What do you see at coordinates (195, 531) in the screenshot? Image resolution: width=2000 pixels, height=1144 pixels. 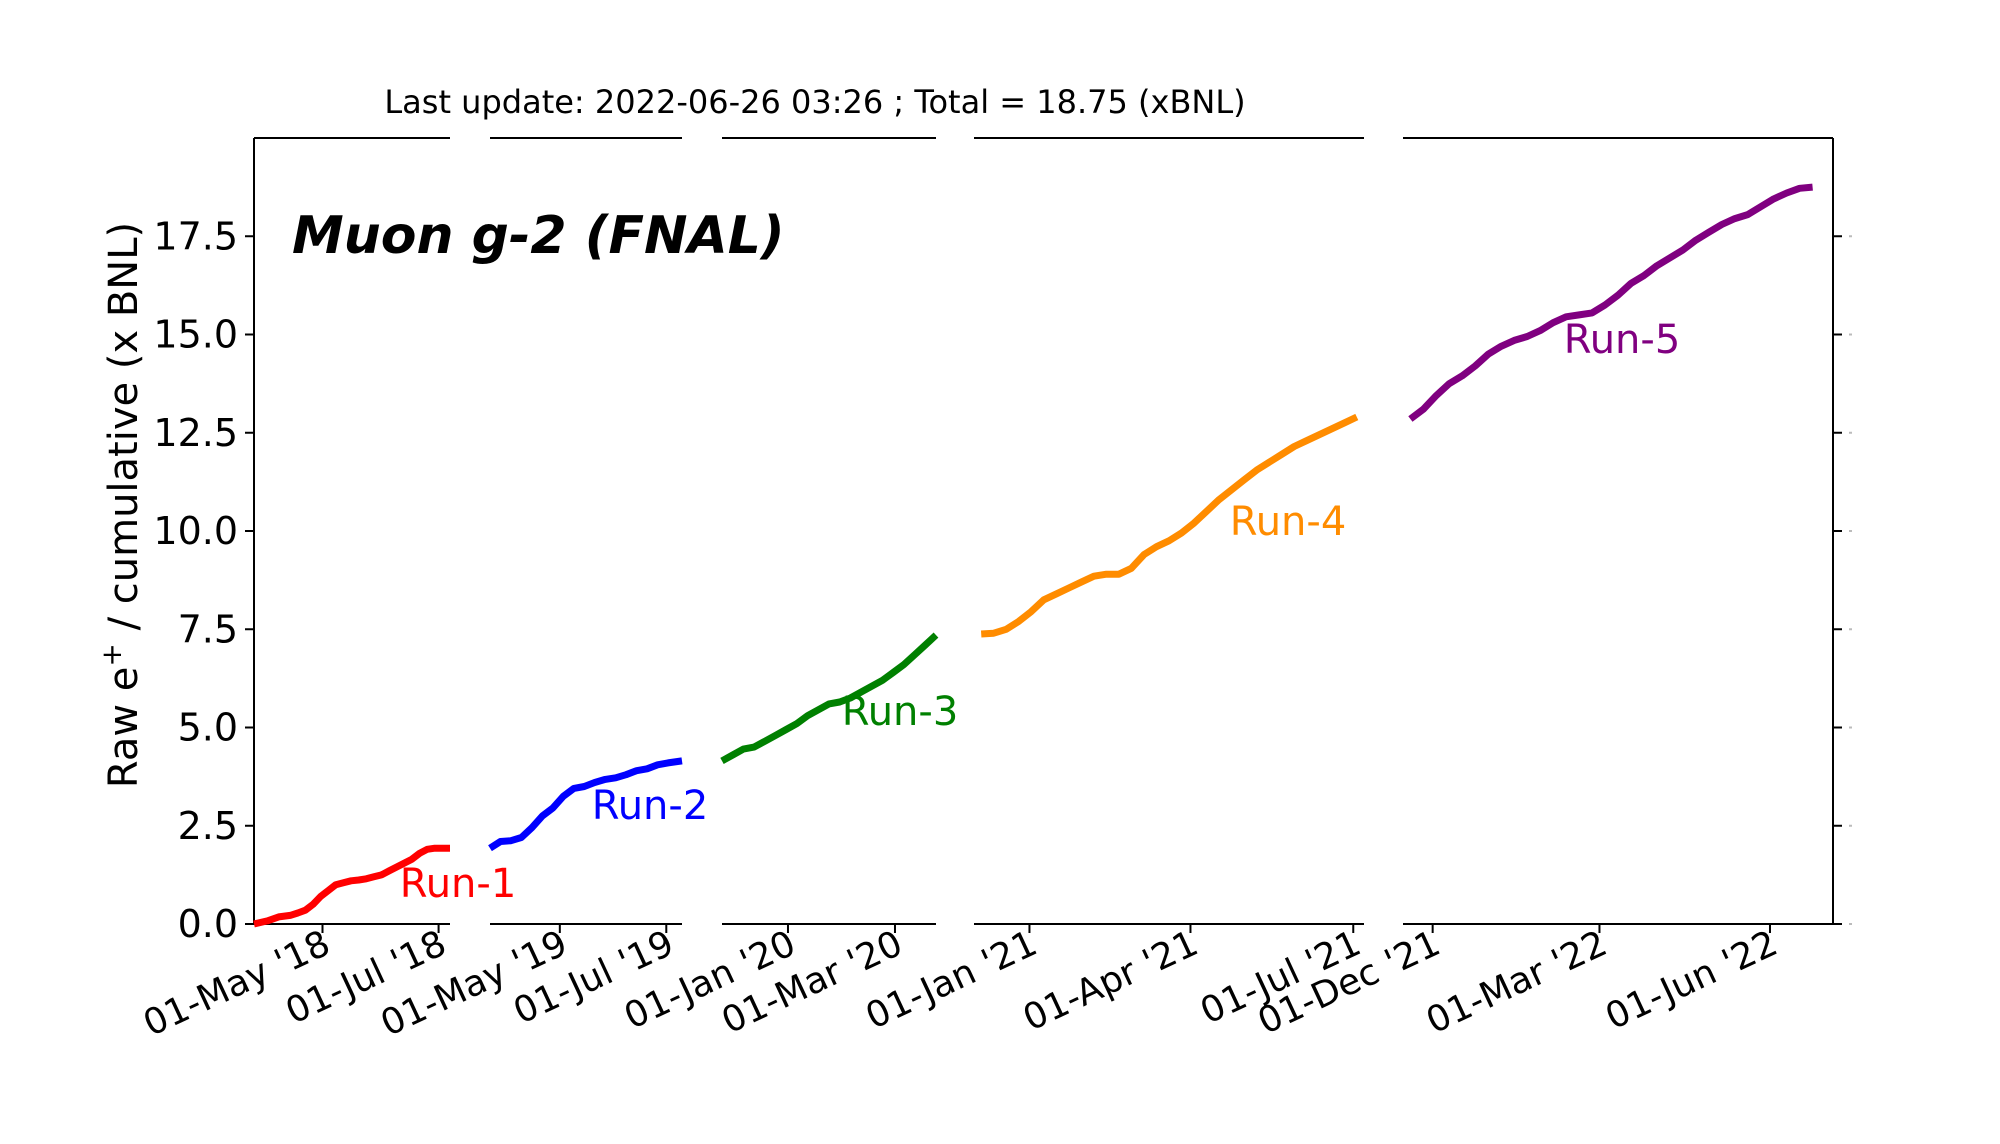 I see `y-tick-label: 10.0` at bounding box center [195, 531].